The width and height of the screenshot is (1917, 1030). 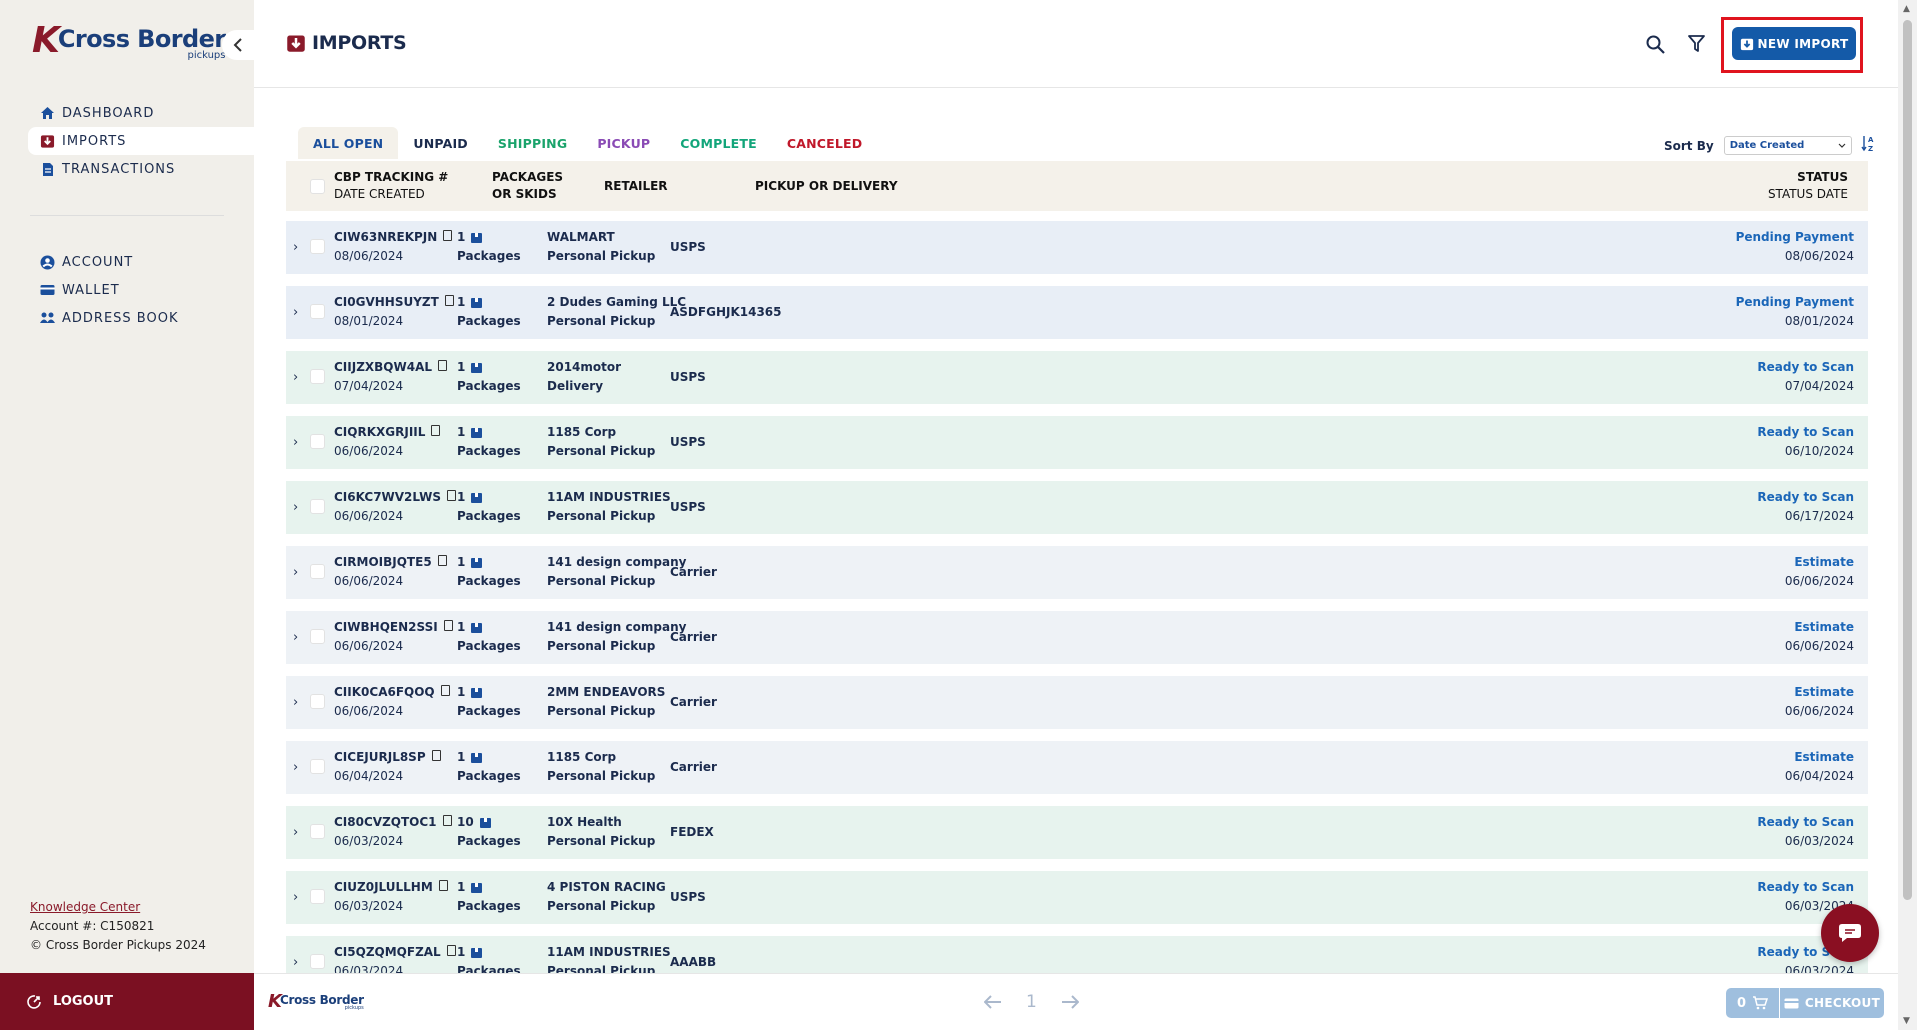 What do you see at coordinates (1031, 1002) in the screenshot?
I see `current-page: 1` at bounding box center [1031, 1002].